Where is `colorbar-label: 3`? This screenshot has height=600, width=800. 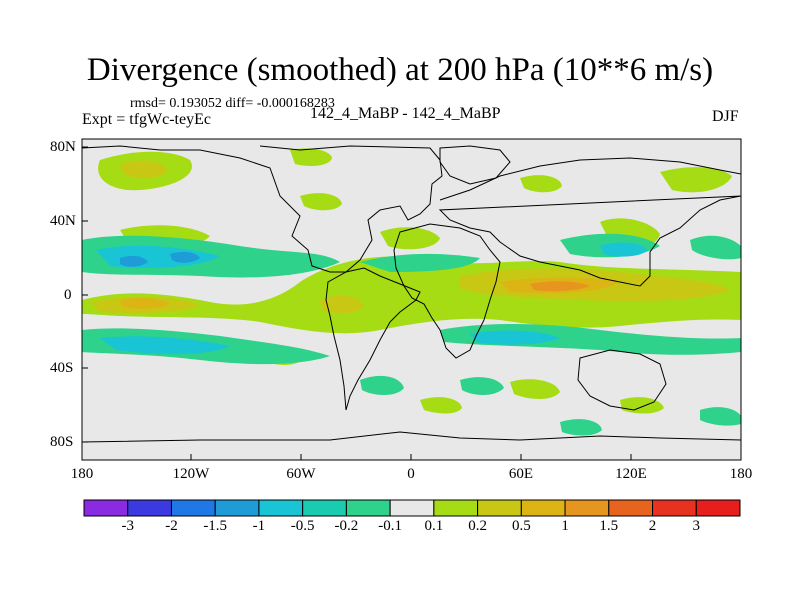
colorbar-label: 3 is located at coordinates (696, 526).